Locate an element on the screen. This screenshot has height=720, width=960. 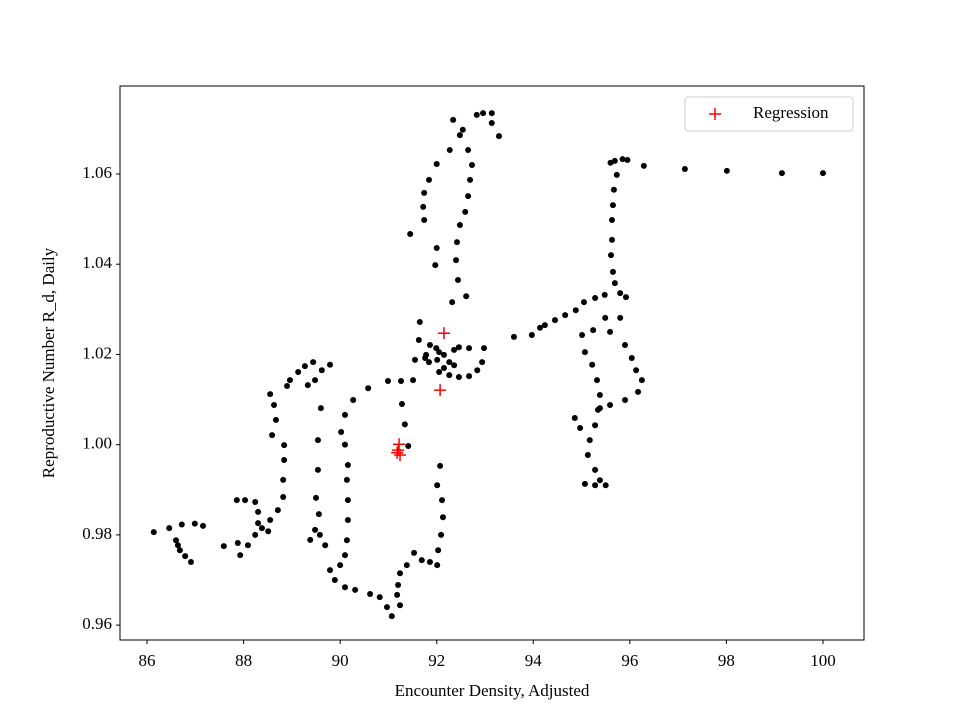
legend-label: Regression is located at coordinates (791, 112).